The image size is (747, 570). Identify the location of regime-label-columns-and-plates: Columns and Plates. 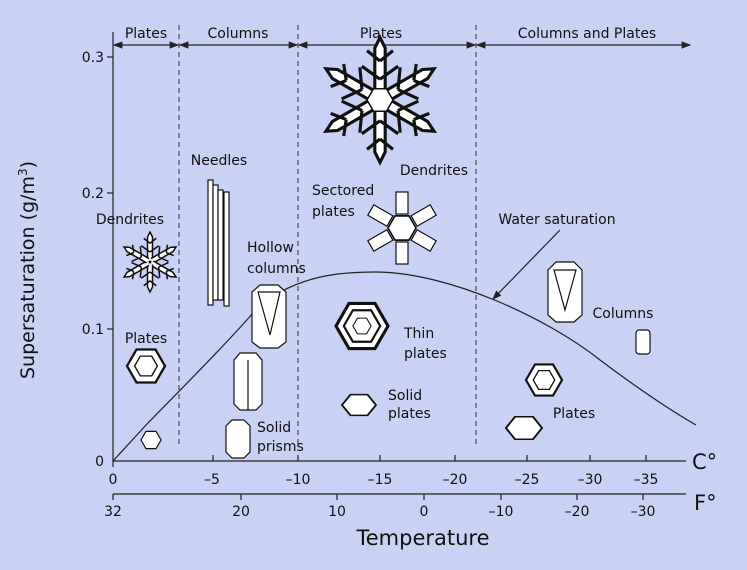
(587, 34).